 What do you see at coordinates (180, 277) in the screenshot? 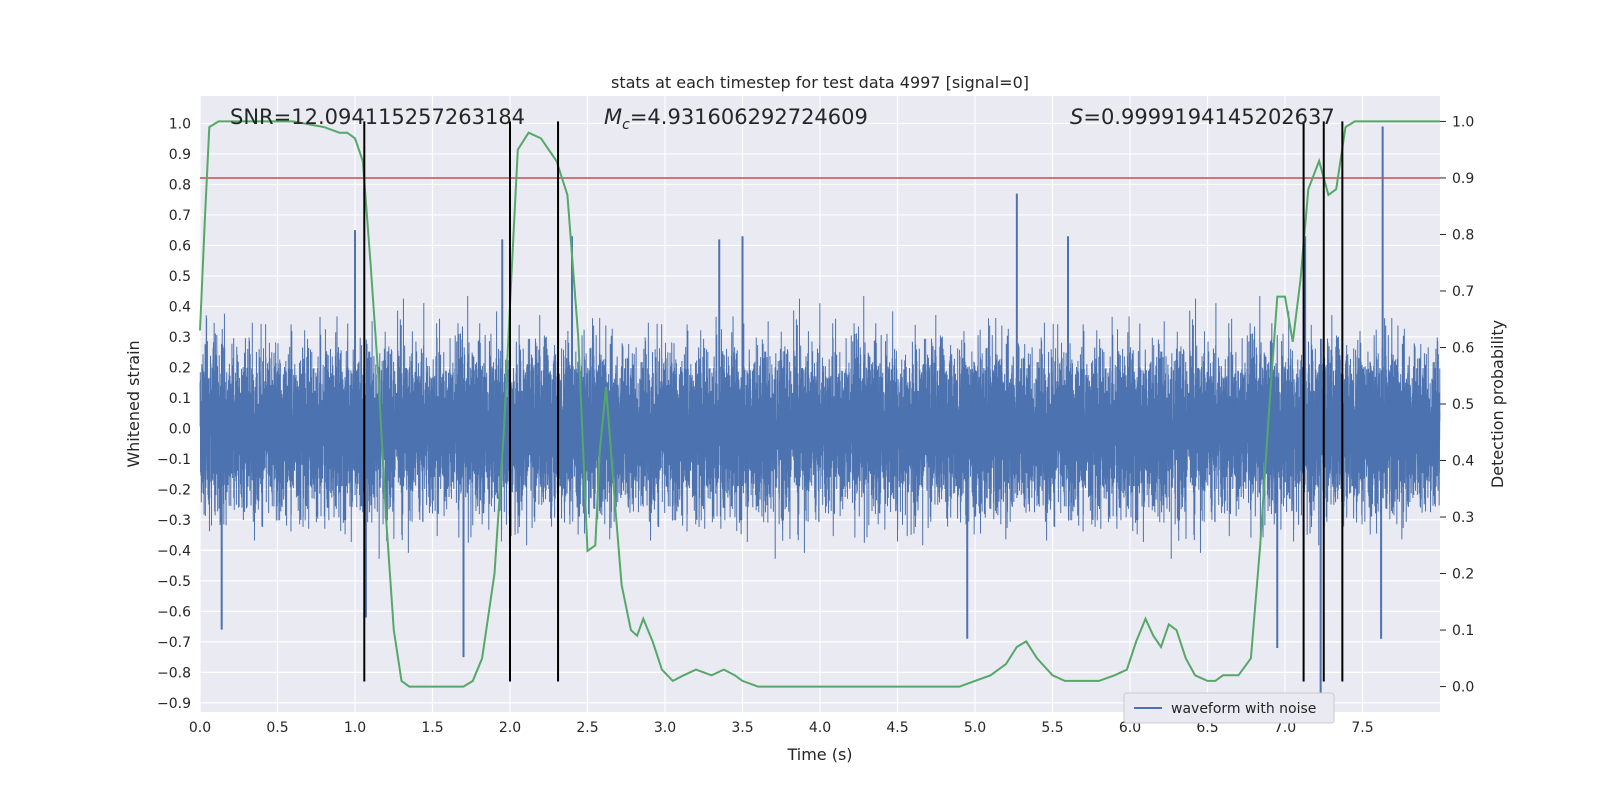
I see `y-tick-label: 0.5` at bounding box center [180, 277].